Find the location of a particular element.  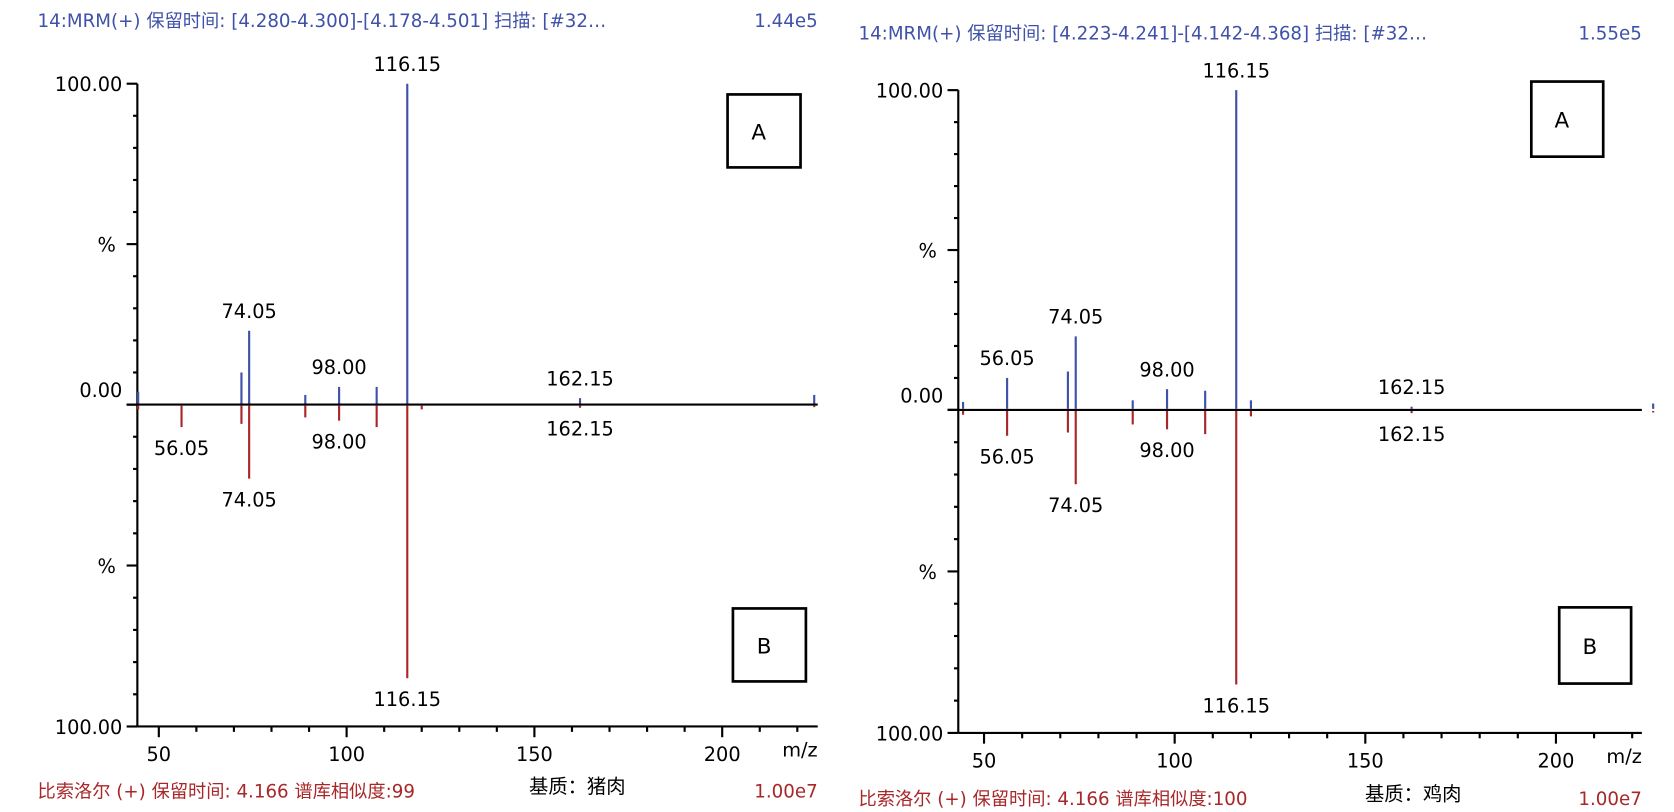

library-match-text: 比索洛尔 (+) 保留时间: 4.166 谱库相似度:99 is located at coordinates (226, 791).